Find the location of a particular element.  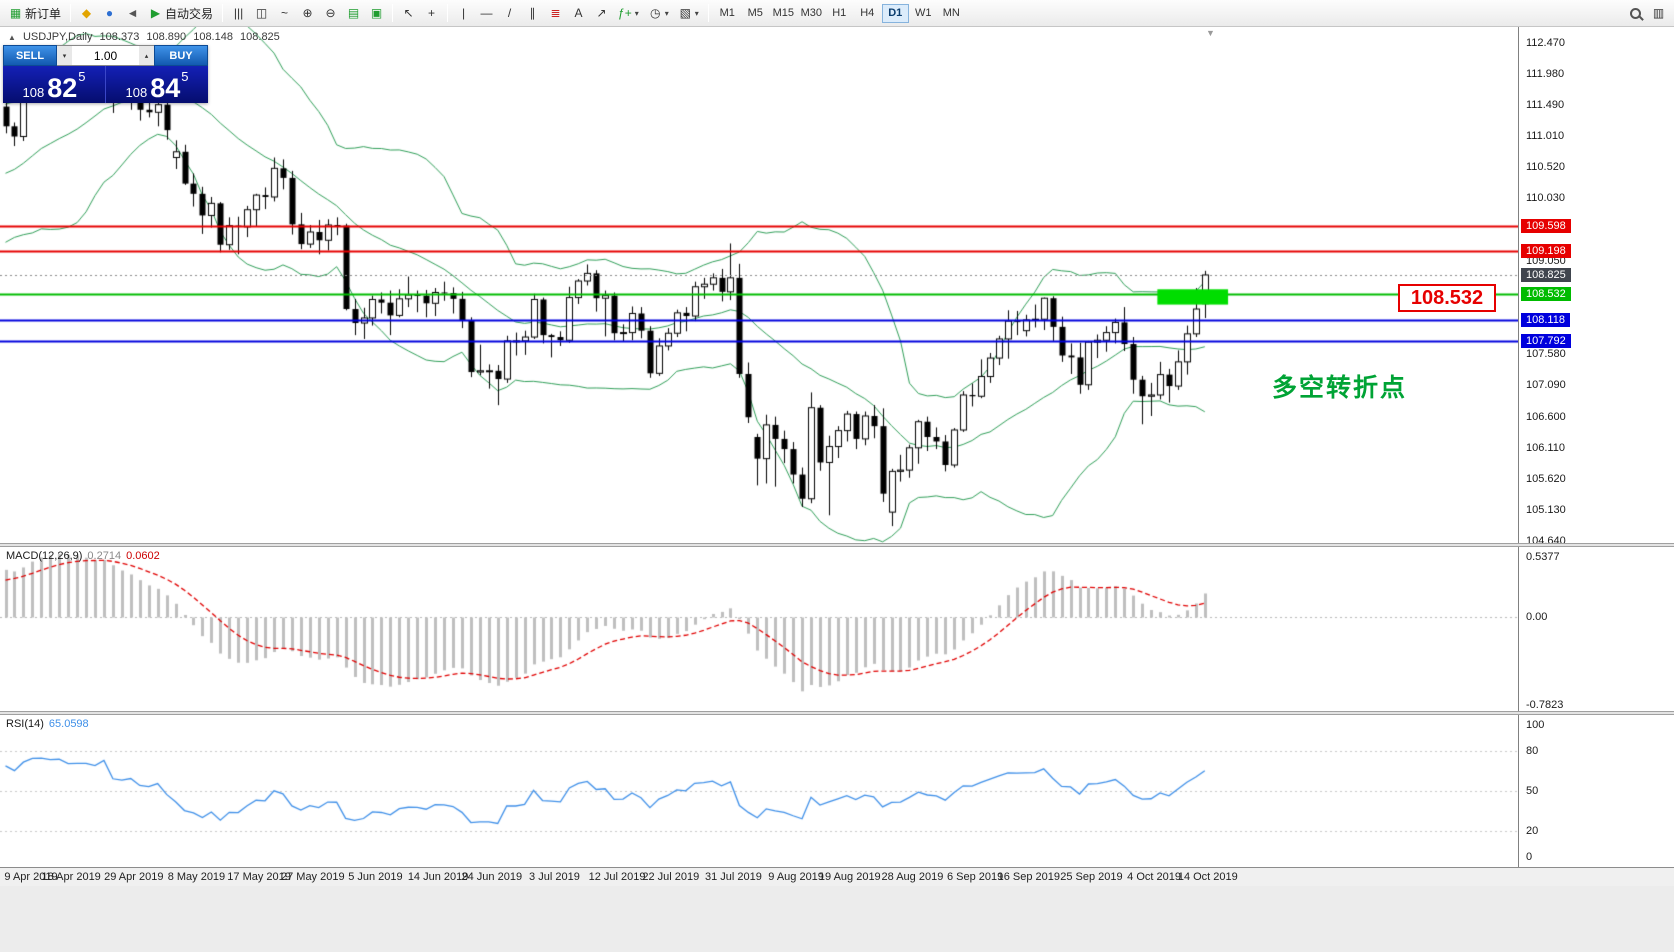

volume-decrease-button: ▾ is located at coordinates (64, 55).